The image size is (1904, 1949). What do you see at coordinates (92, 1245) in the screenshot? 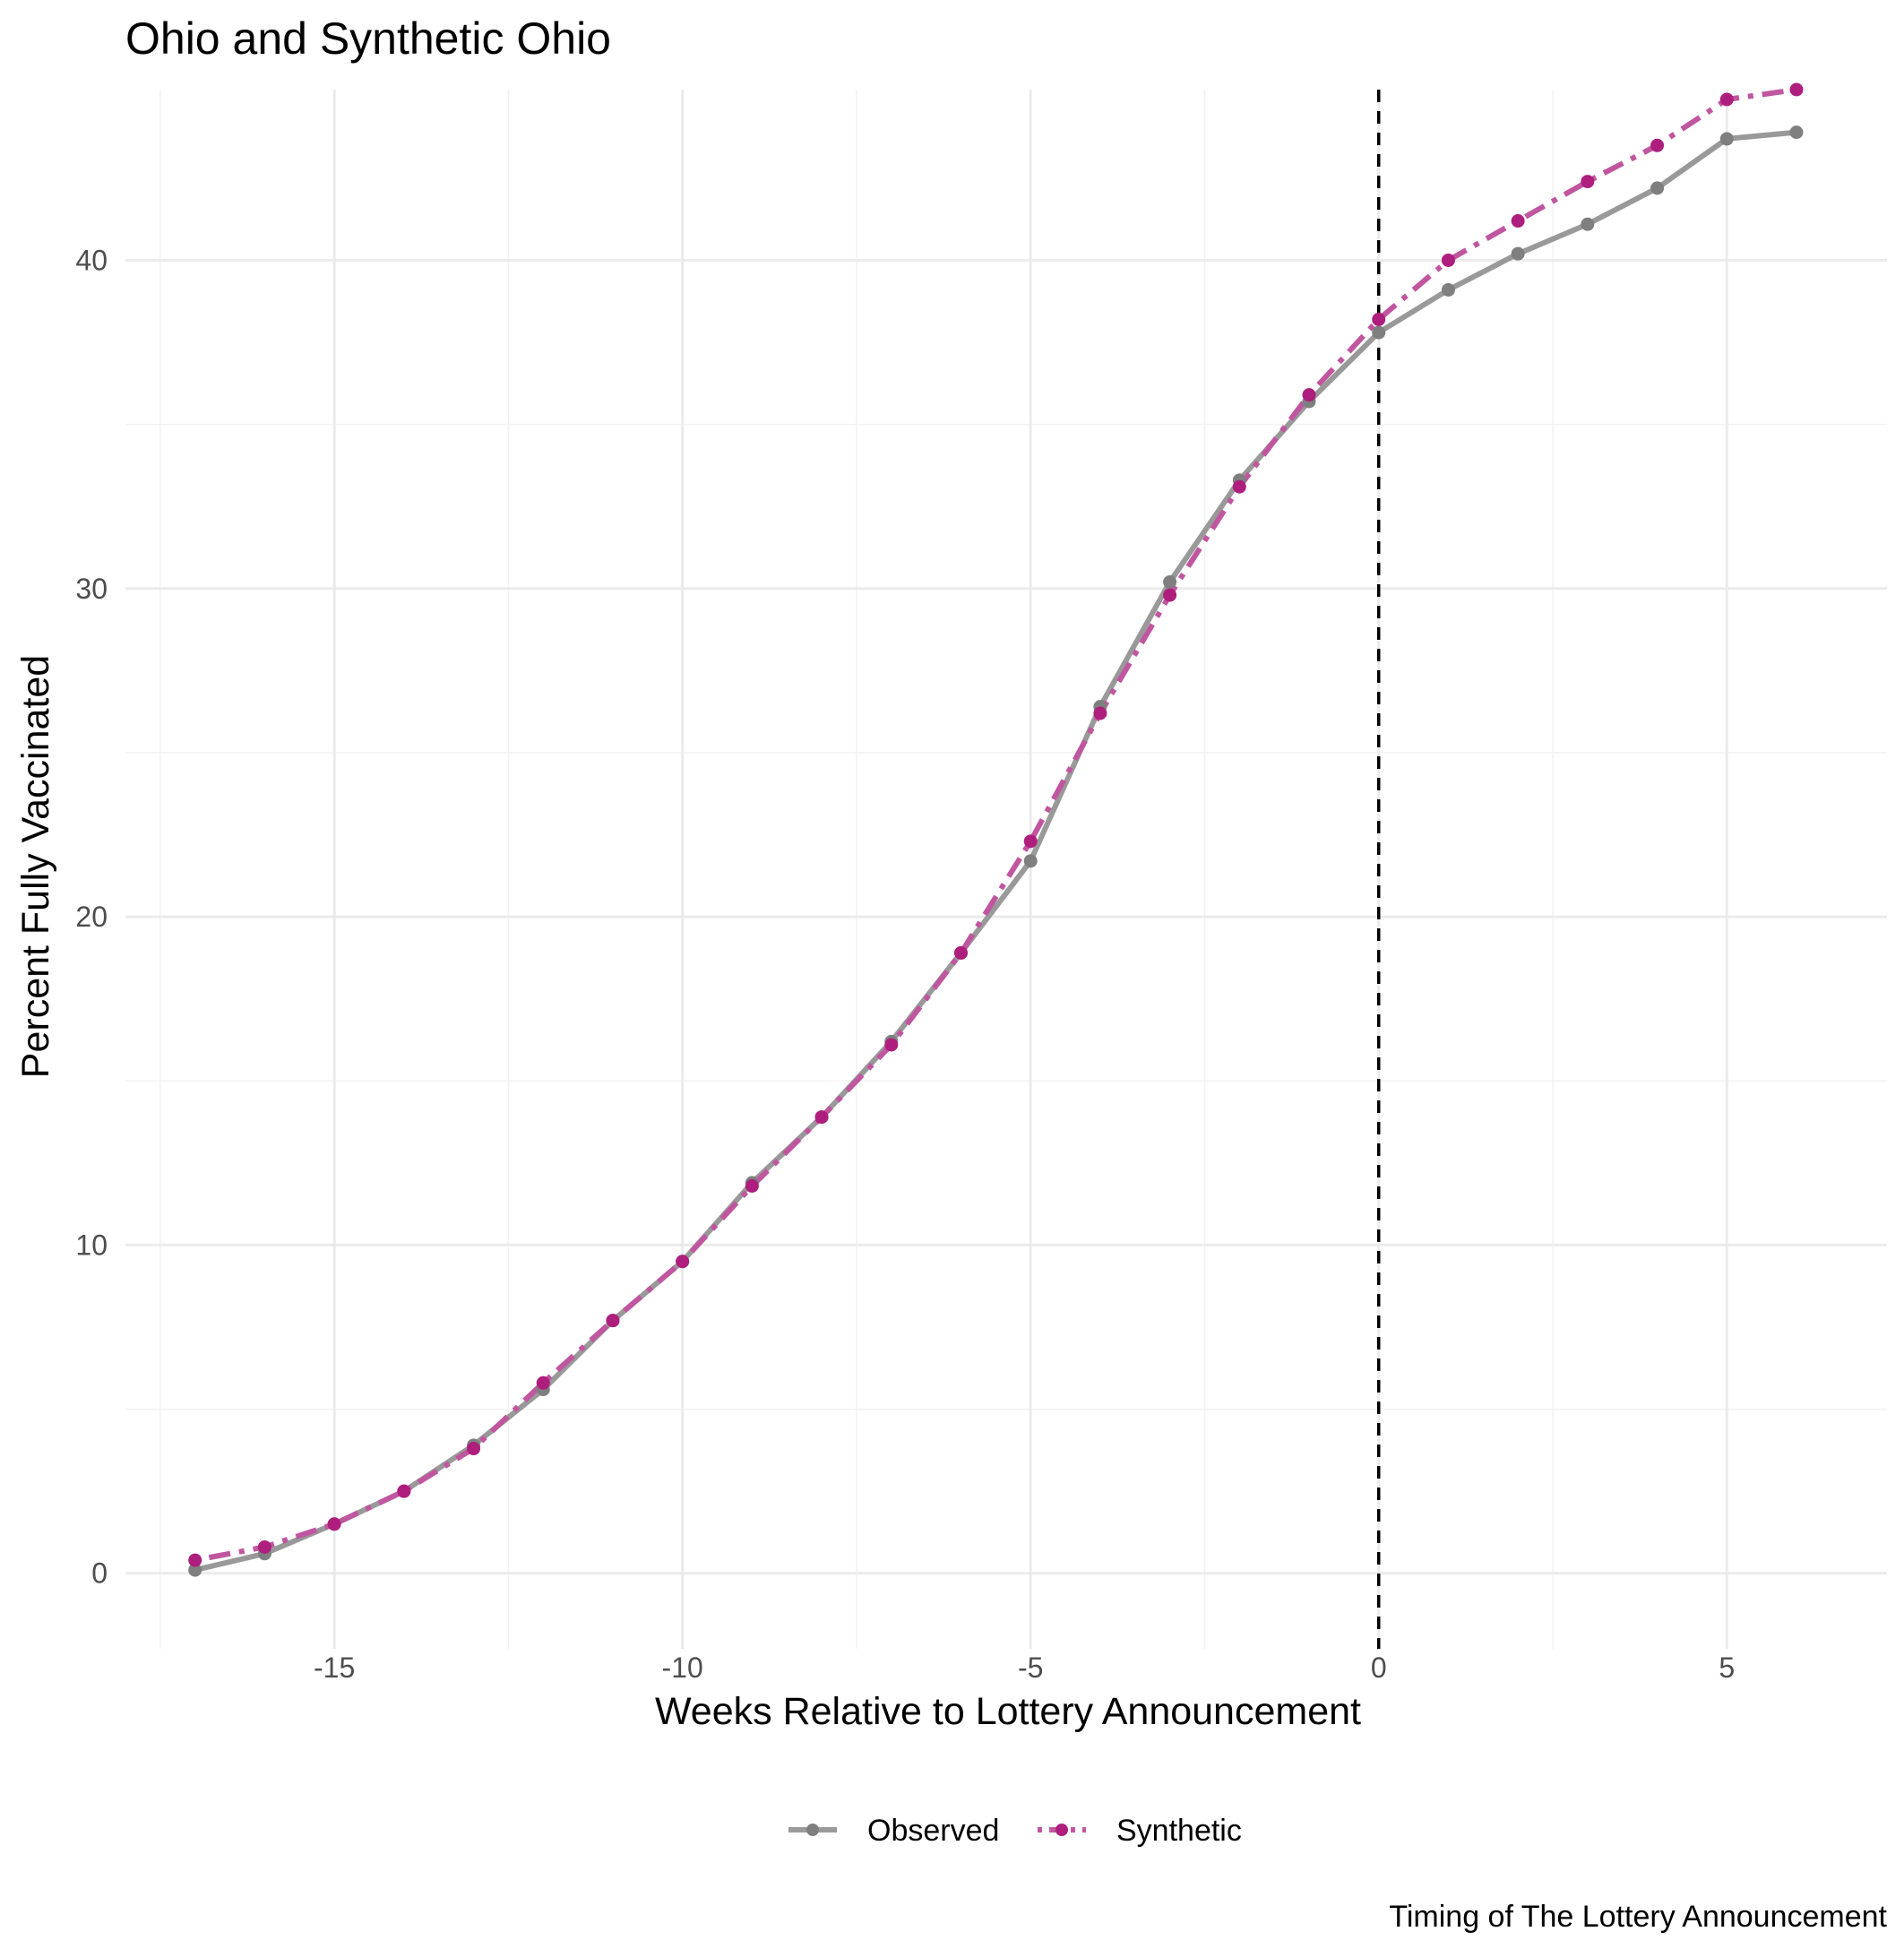
I see `y-tick-label: 10` at bounding box center [92, 1245].